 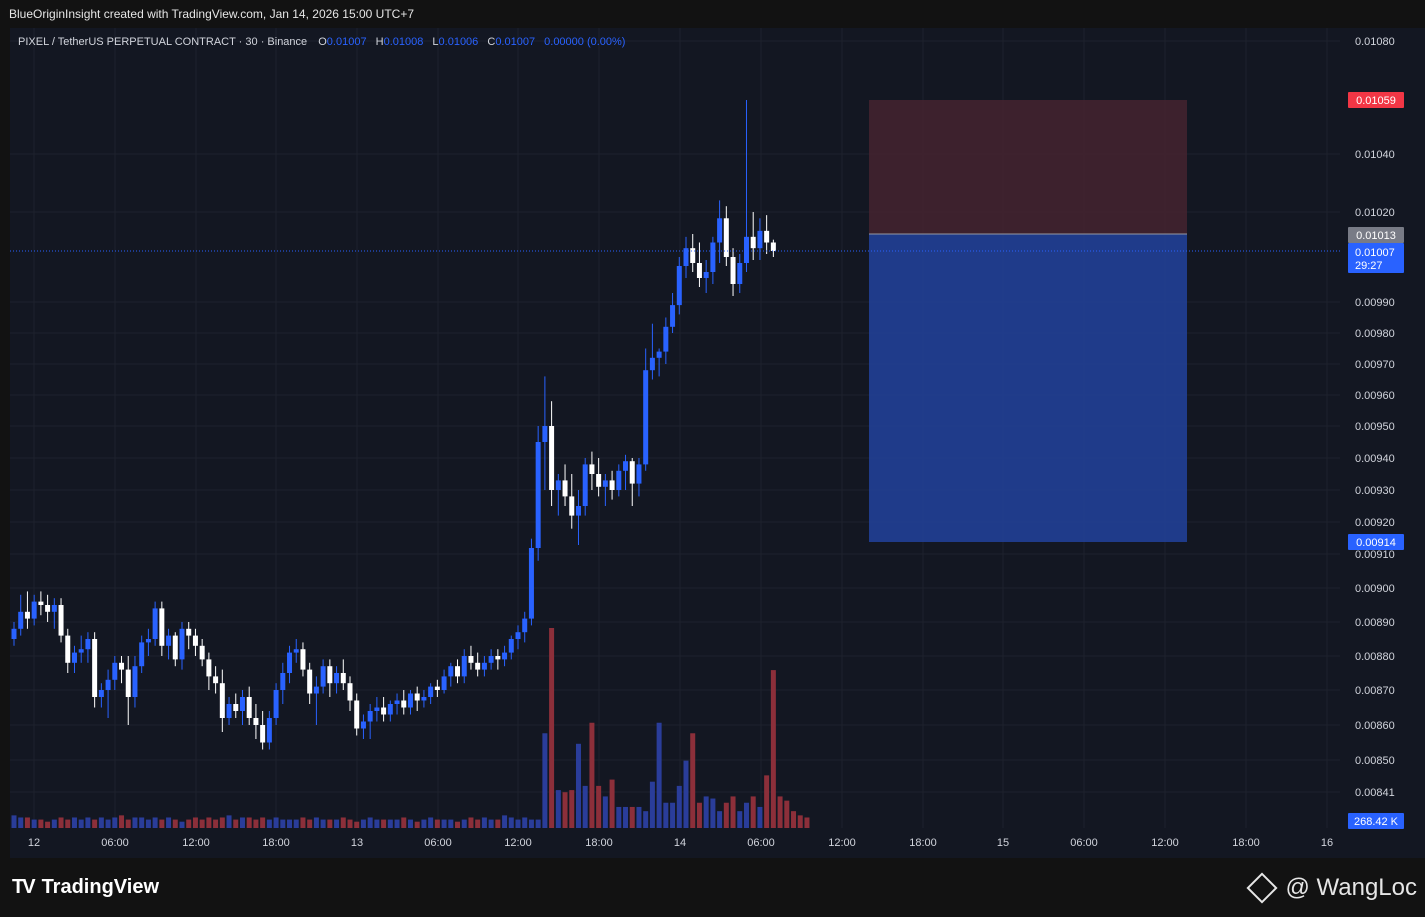 What do you see at coordinates (404, 42) in the screenshot?
I see `legend-high: 0.01008` at bounding box center [404, 42].